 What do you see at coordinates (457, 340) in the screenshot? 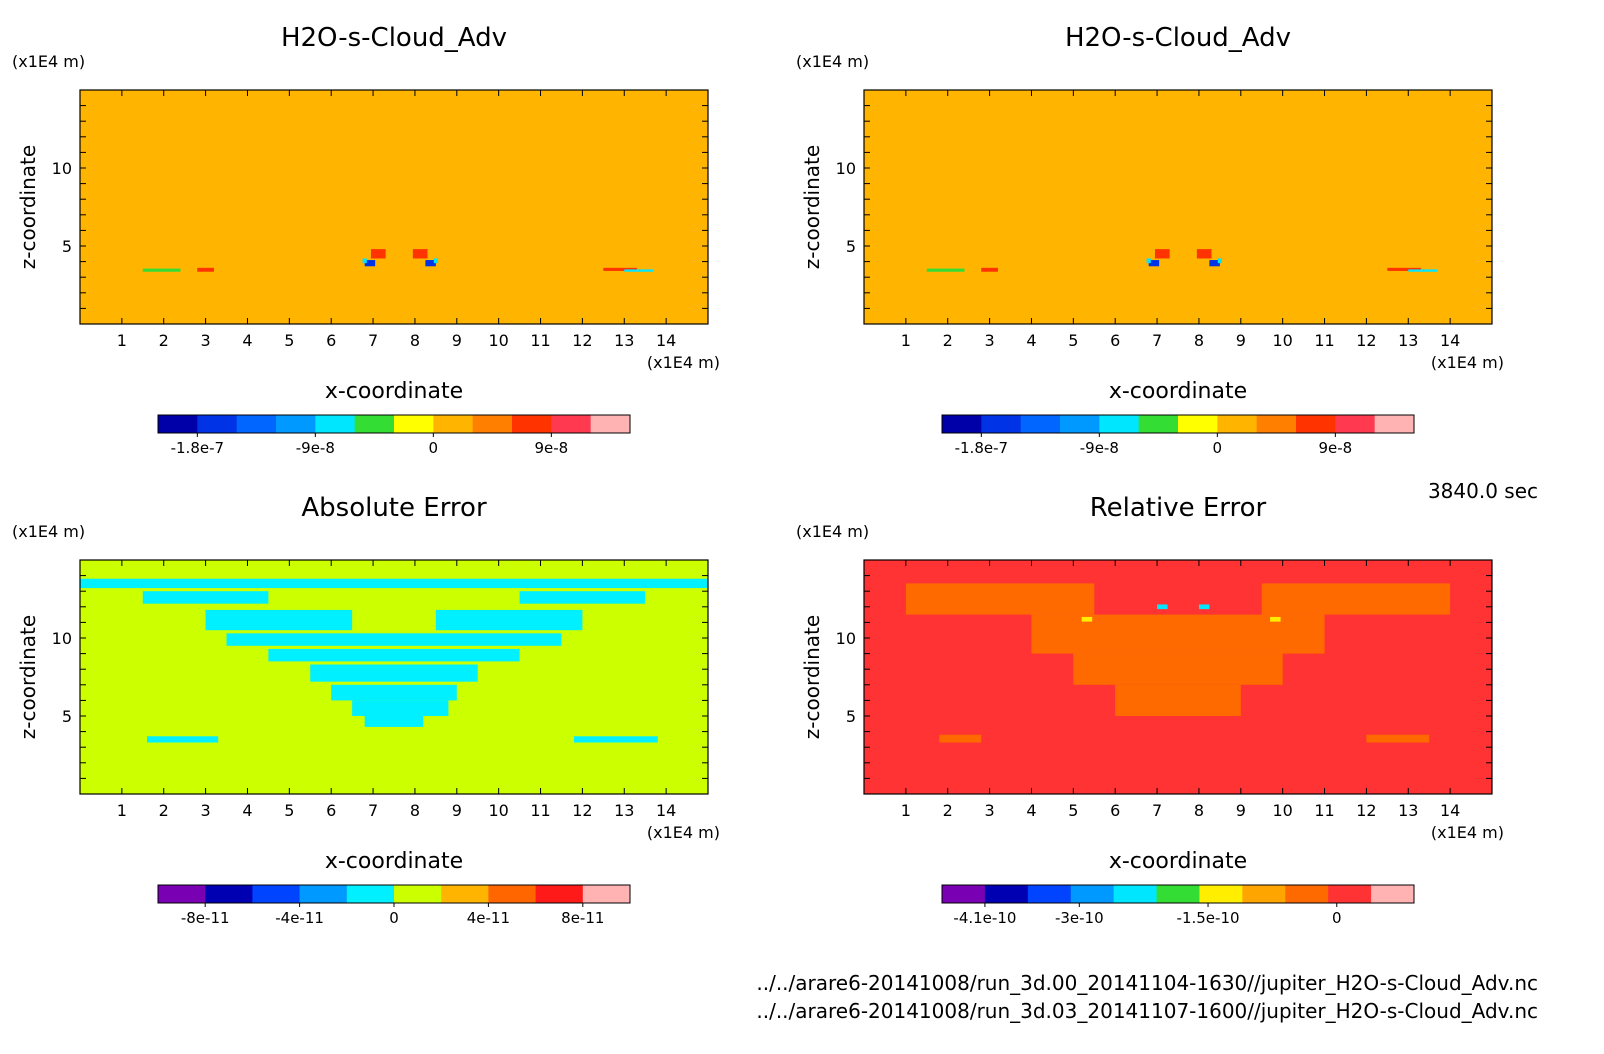
I see `x-tick-label: 9` at bounding box center [457, 340].